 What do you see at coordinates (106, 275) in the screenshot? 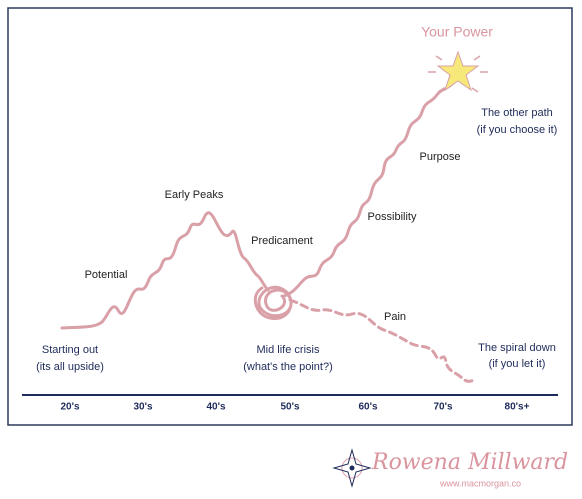
I see `stage-label: Potential` at bounding box center [106, 275].